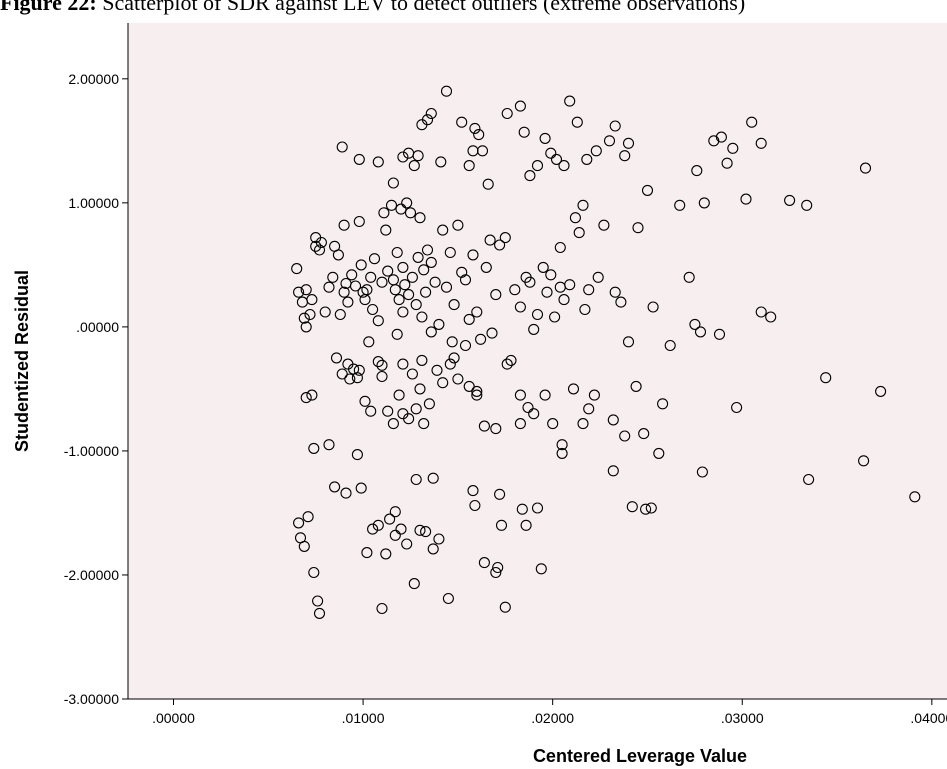 Image resolution: width=947 pixels, height=769 pixels. What do you see at coordinates (91, 699) in the screenshot?
I see `y-tick-label: -3.00000` at bounding box center [91, 699].